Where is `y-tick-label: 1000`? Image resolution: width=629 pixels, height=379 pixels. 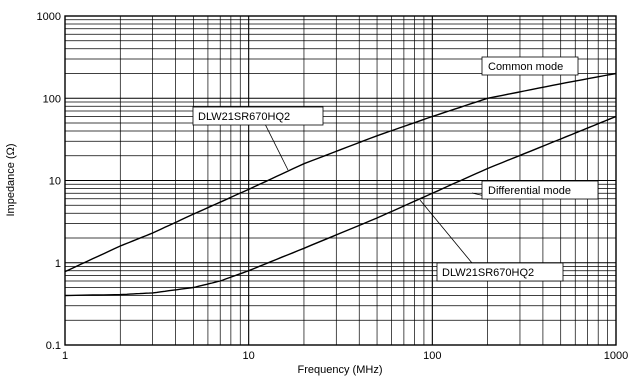
y-tick-label: 1000 is located at coordinates (49, 17).